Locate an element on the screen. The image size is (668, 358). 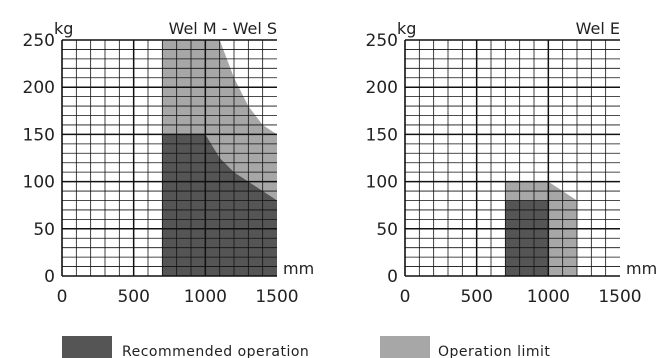
legend-label-recommended: Recommended operation is located at coordinates (215, 351).